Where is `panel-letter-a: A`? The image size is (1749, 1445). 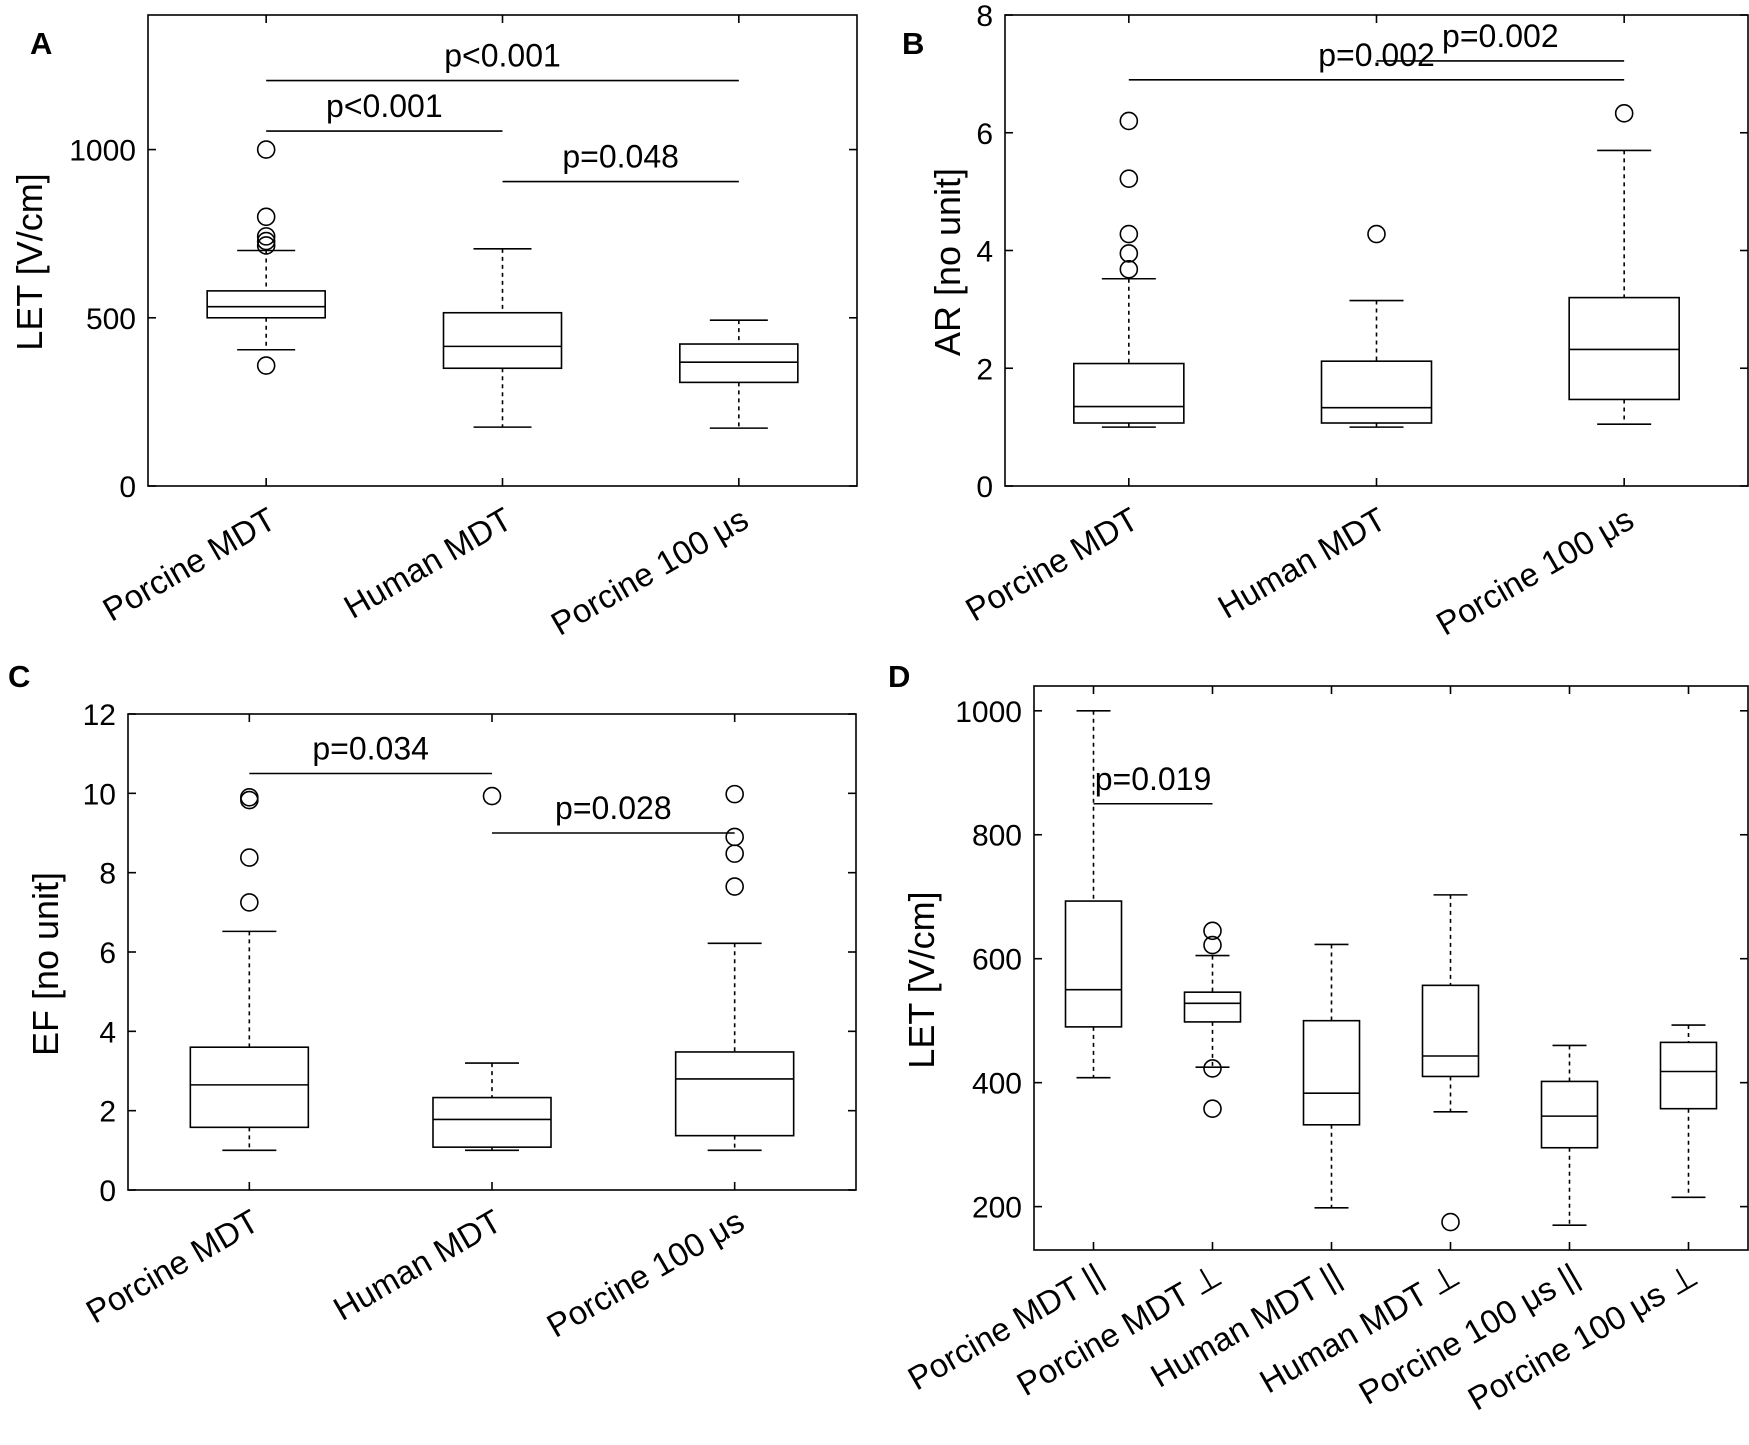
panel-letter-a: A is located at coordinates (41, 43).